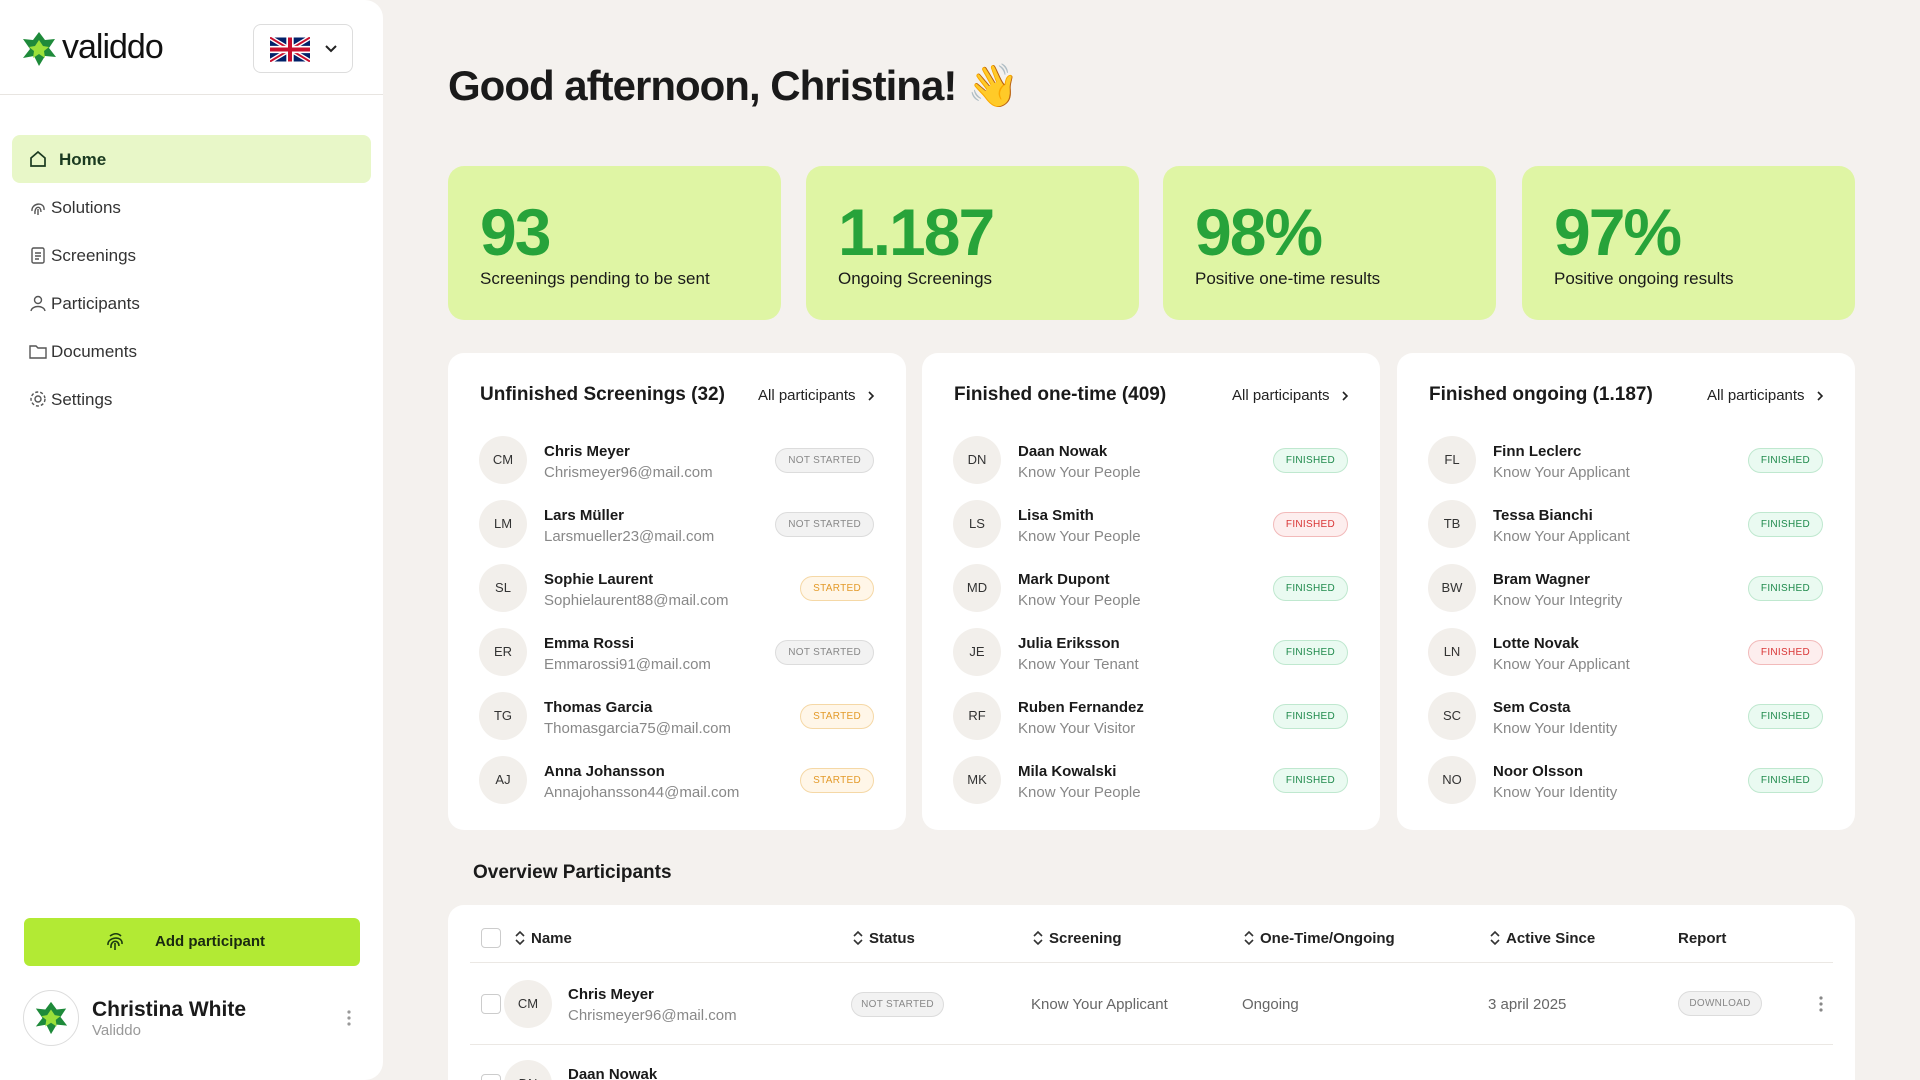 The image size is (1920, 1080). Describe the element at coordinates (1077, 728) in the screenshot. I see `row-detail: Know Your Visitor` at that location.